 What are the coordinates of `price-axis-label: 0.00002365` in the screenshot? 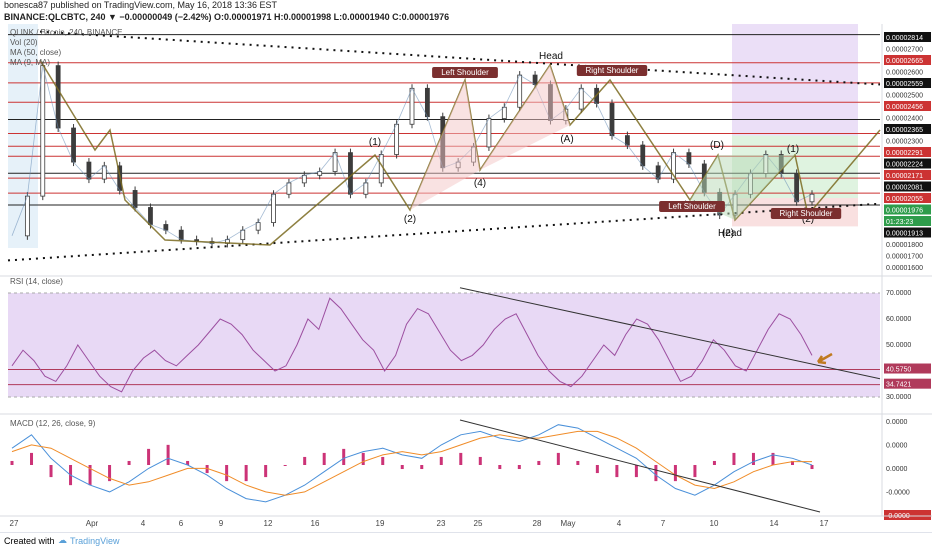 It's located at (904, 130).